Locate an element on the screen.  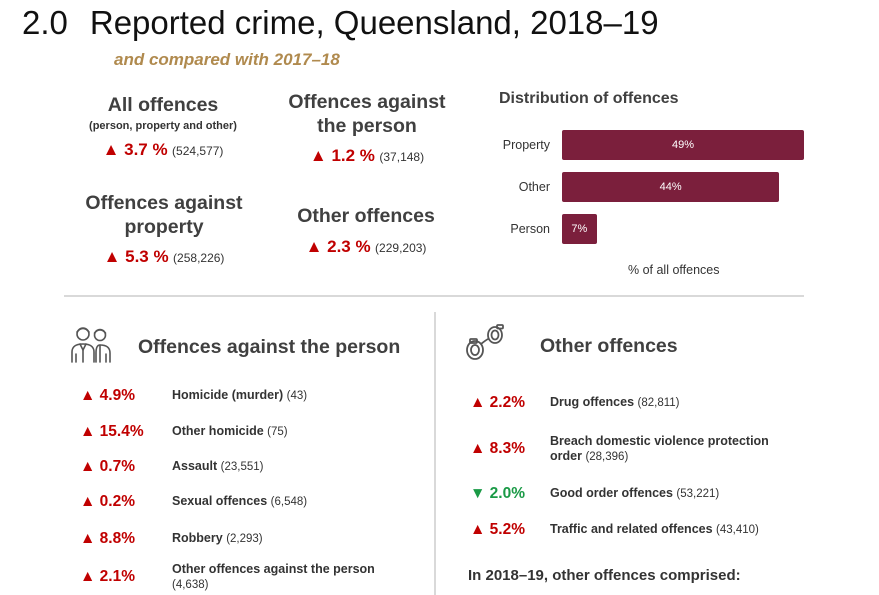
change-value: ▲ 15.4% is located at coordinates (112, 431).